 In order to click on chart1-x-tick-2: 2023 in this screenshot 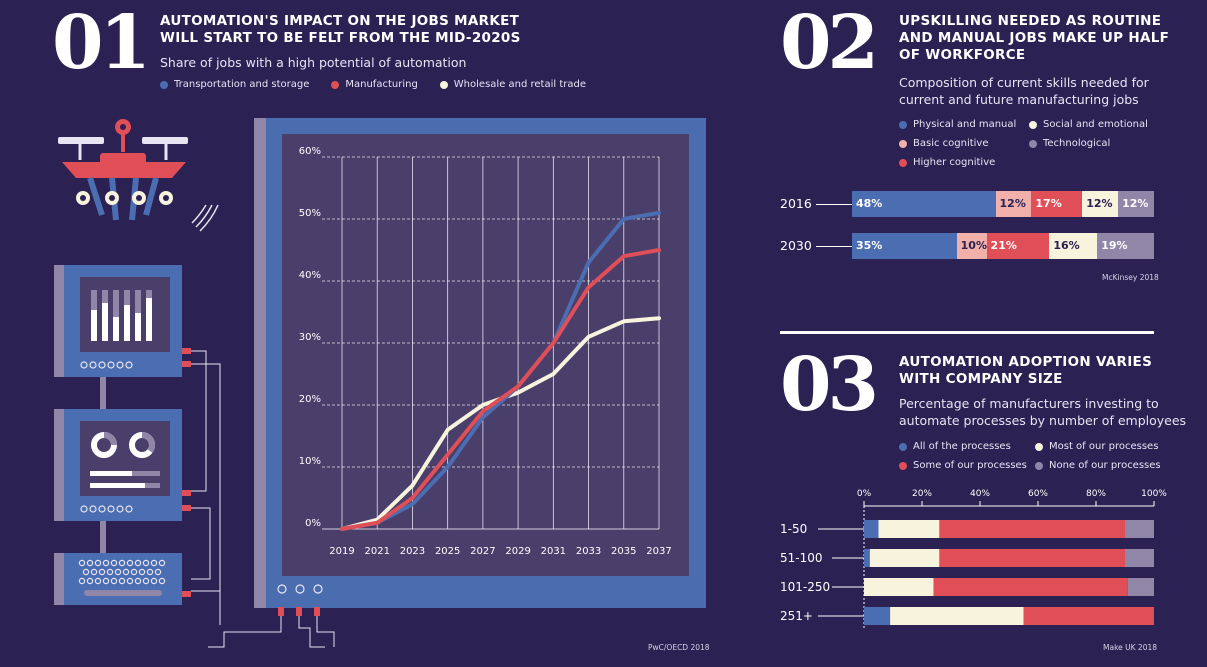, I will do `click(412, 551)`.